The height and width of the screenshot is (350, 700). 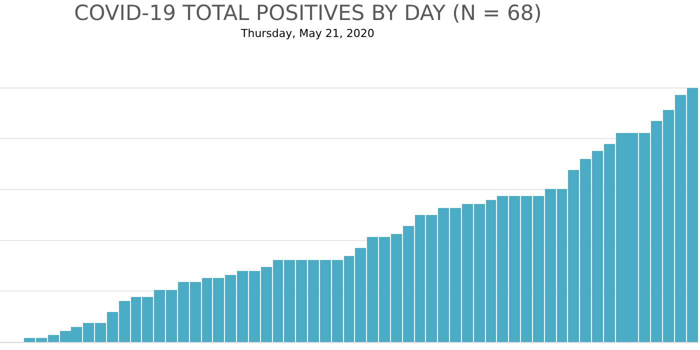 What do you see at coordinates (307, 33) in the screenshot?
I see `chart-subtitle: Thursday, May 21, 2020` at bounding box center [307, 33].